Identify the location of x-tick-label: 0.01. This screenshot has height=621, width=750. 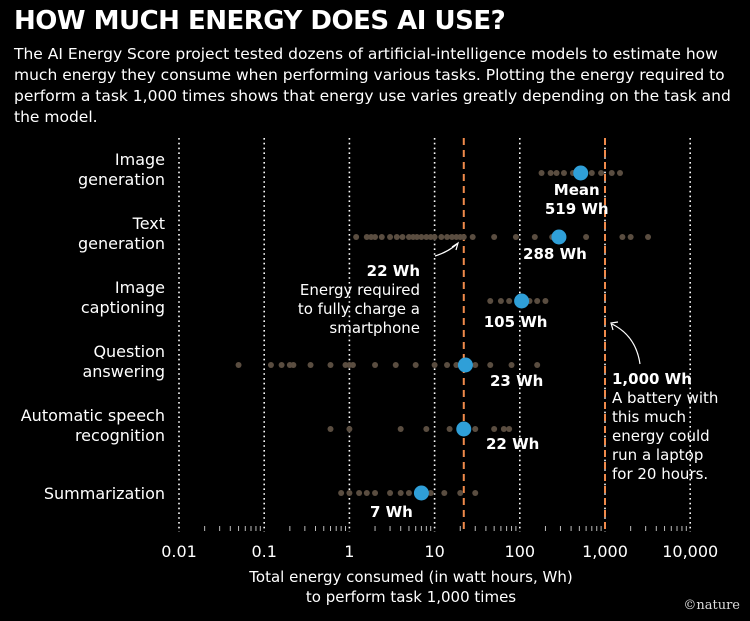
(179, 551).